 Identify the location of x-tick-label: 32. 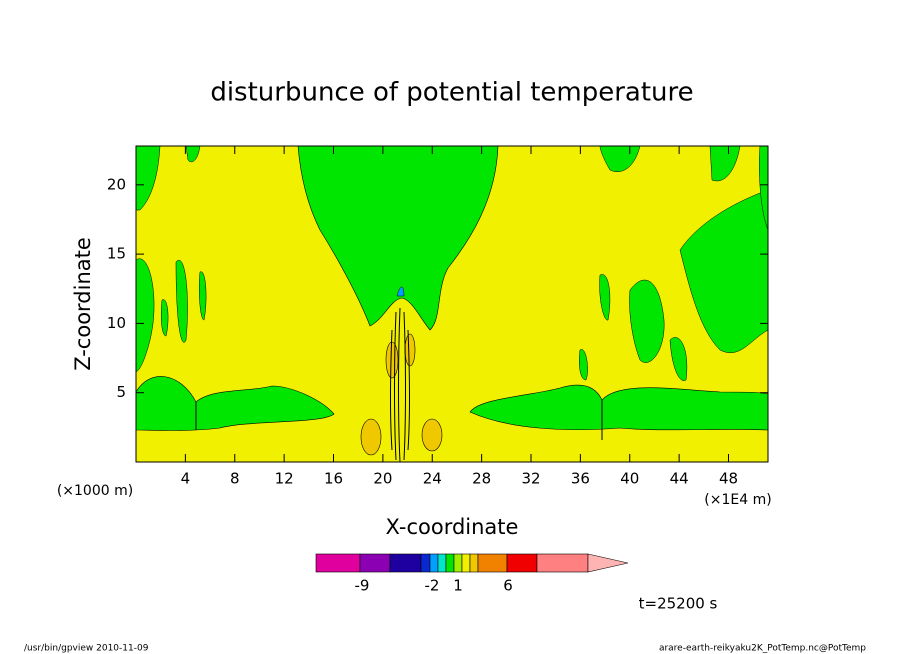
(530, 479).